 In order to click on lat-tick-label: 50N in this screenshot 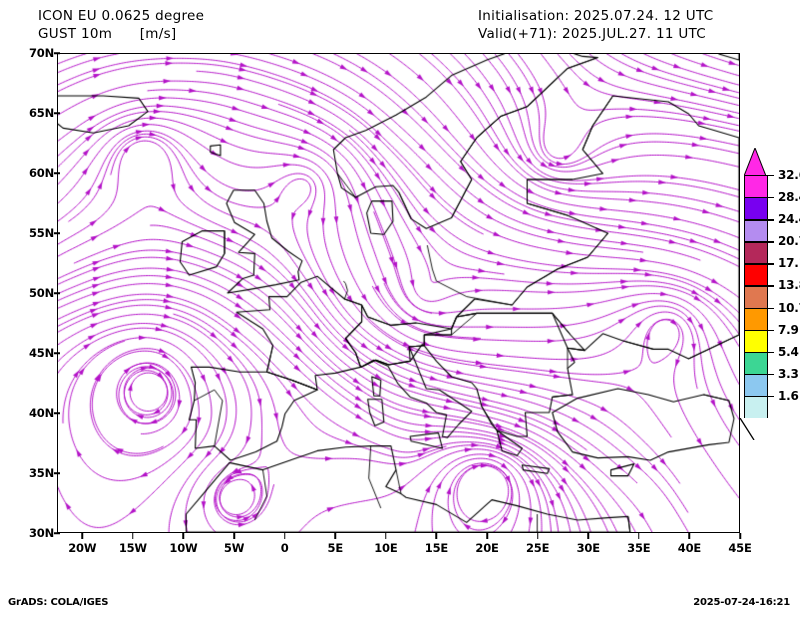, I will do `click(41, 293)`.